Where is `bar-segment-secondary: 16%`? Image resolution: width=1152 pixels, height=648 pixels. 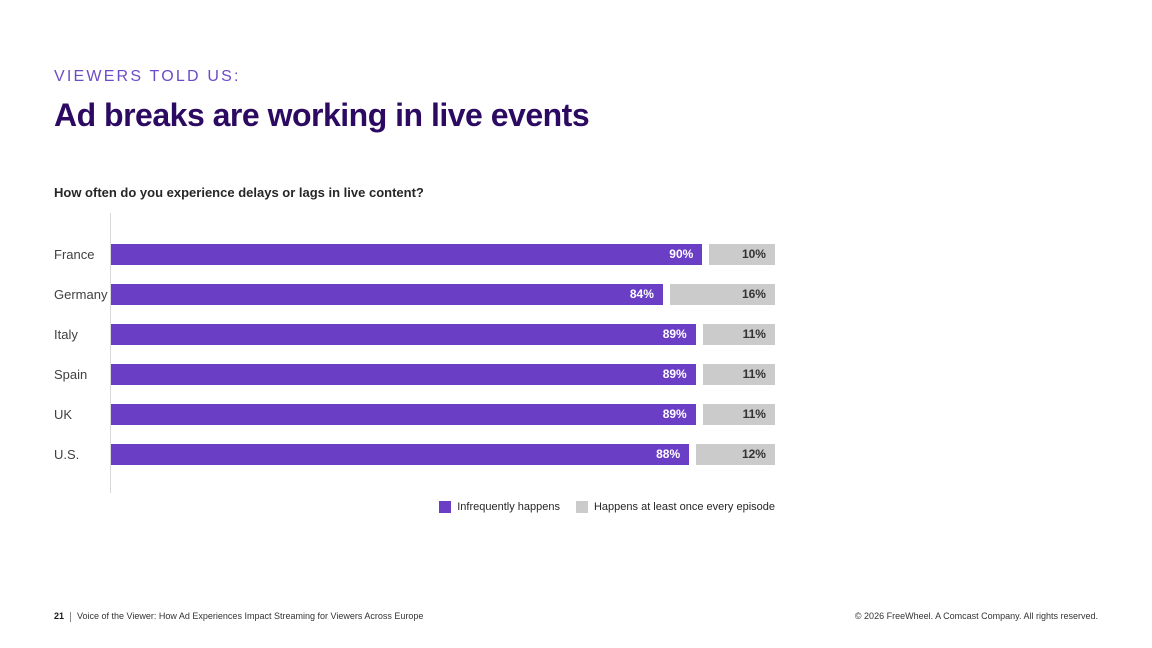 bar-segment-secondary: 16% is located at coordinates (722, 294).